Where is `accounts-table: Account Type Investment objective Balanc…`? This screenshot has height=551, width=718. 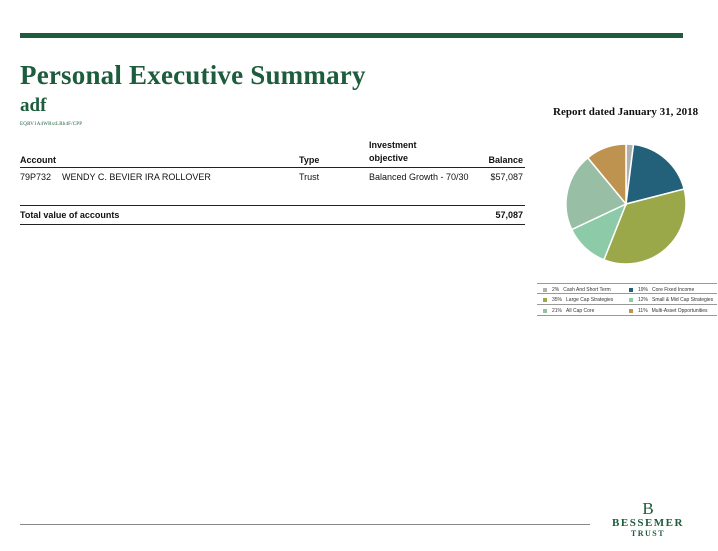
accounts-table: Account Type Investment objective Balanc… is located at coordinates (272, 182).